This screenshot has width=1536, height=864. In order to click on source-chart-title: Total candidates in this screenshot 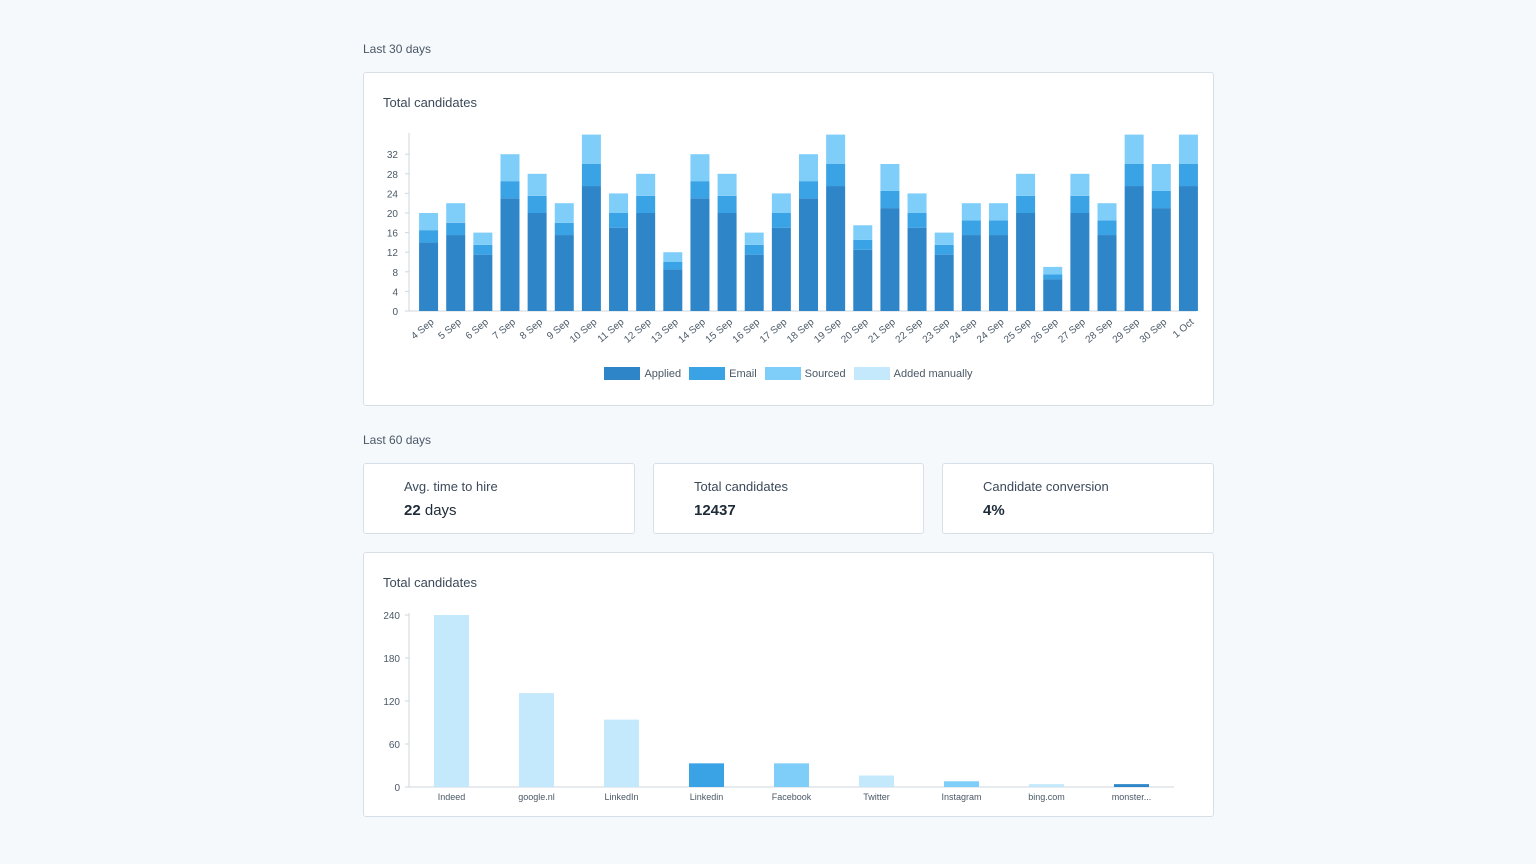, I will do `click(430, 582)`.